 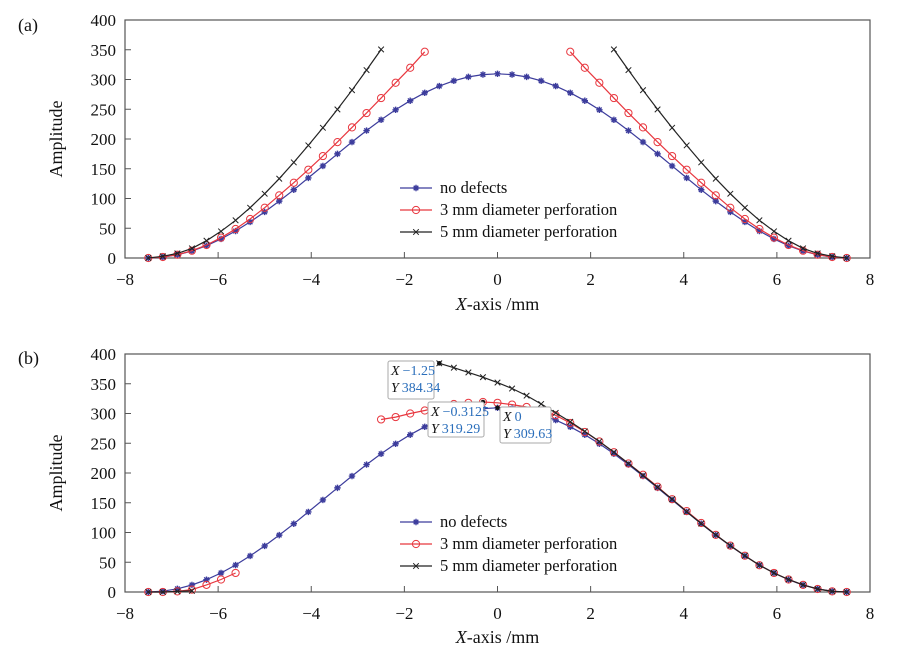 What do you see at coordinates (777, 613) in the screenshot?
I see `x-tick-label: 6` at bounding box center [777, 613].